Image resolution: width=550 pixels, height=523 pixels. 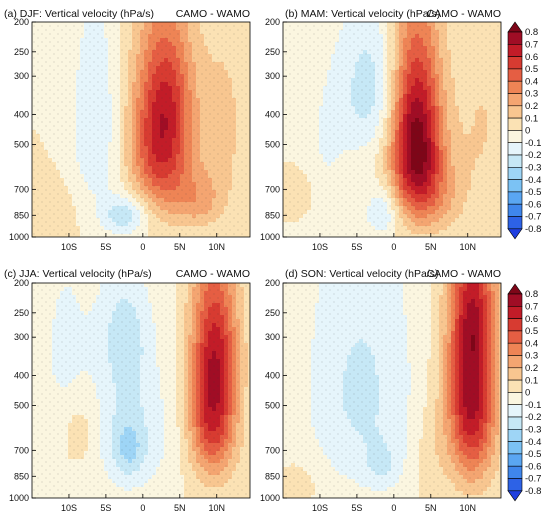 I want to click on y-tick-label: 200, so click(x=21, y=22).